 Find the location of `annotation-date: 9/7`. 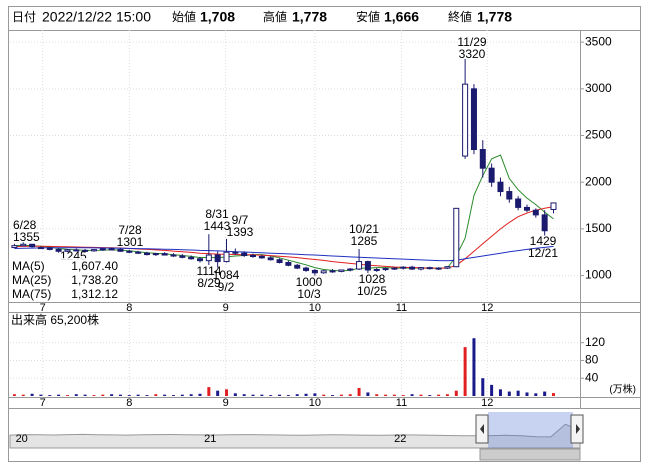

annotation-date: 9/7 is located at coordinates (240, 220).